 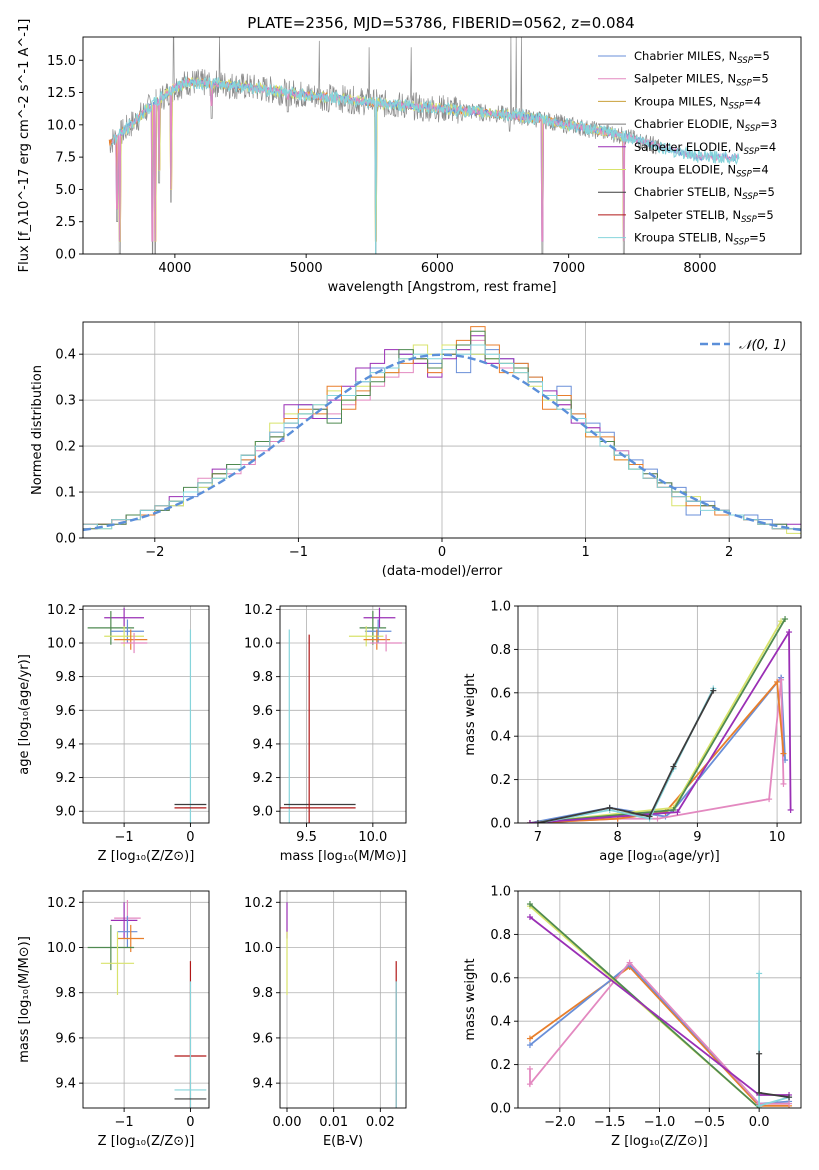 What do you see at coordinates (687, 215) in the screenshot?
I see `legend-entry-name: Salpeter STELIB, N` at bounding box center [687, 215].